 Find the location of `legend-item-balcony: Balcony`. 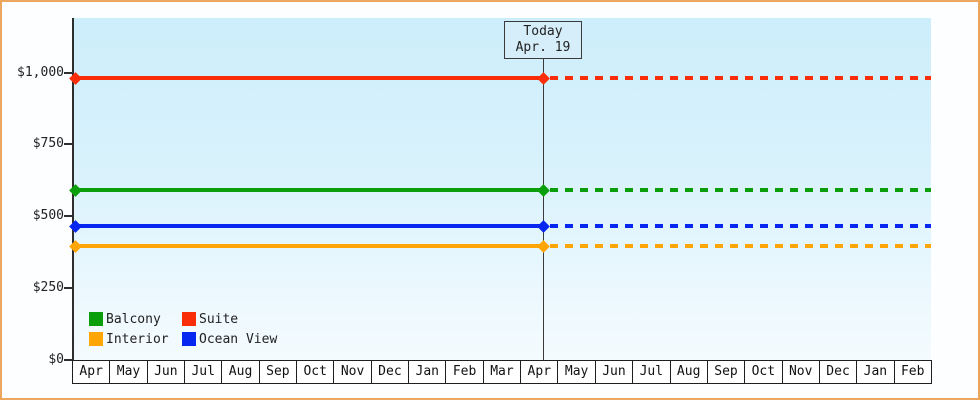

legend-item-balcony: Balcony is located at coordinates (135, 319).